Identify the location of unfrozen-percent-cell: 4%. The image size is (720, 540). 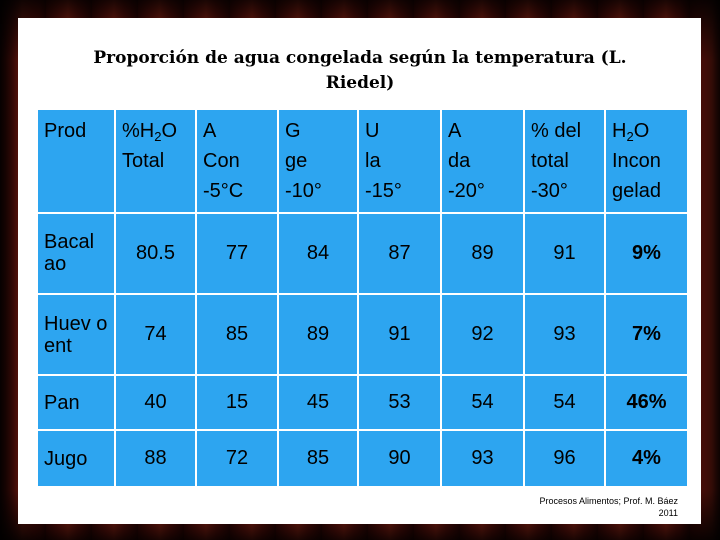
(646, 458).